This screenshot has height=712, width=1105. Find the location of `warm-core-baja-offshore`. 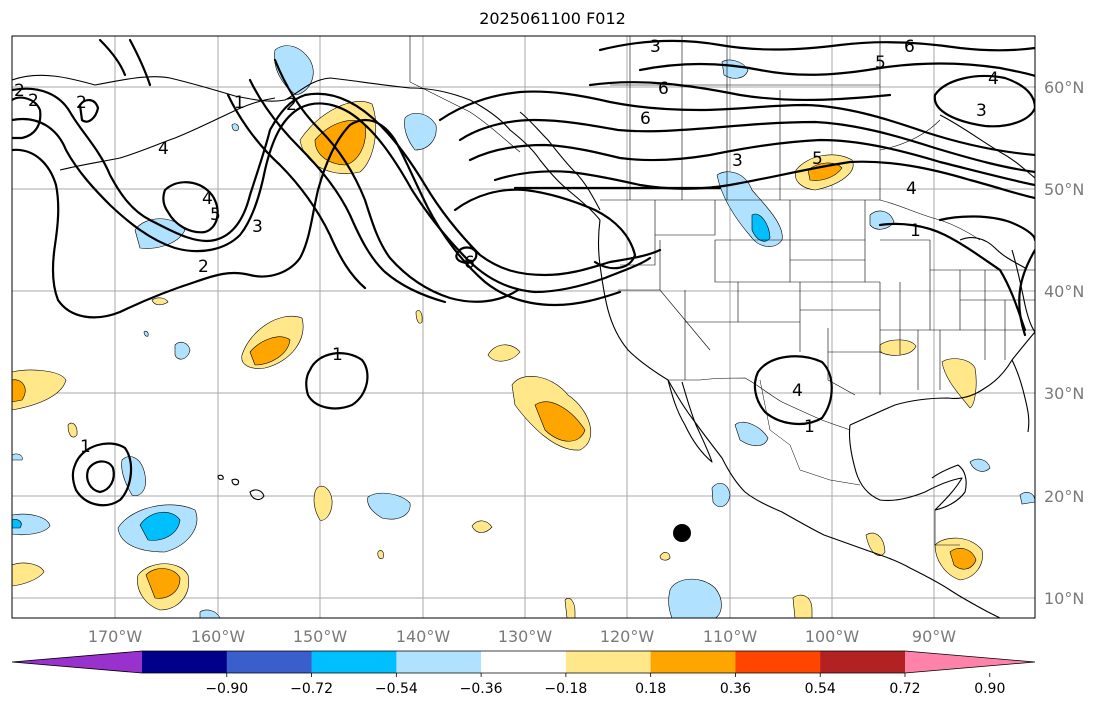

warm-core-baja-offshore is located at coordinates (560, 421).